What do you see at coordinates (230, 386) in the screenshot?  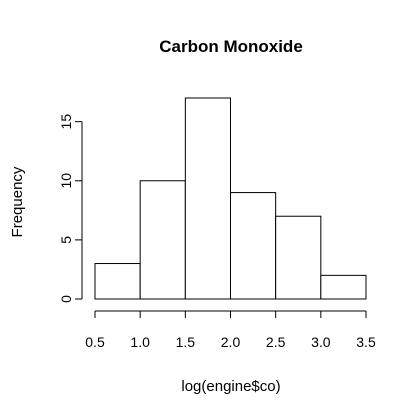 I see `x-axis-label: log(engine$co)` at bounding box center [230, 386].